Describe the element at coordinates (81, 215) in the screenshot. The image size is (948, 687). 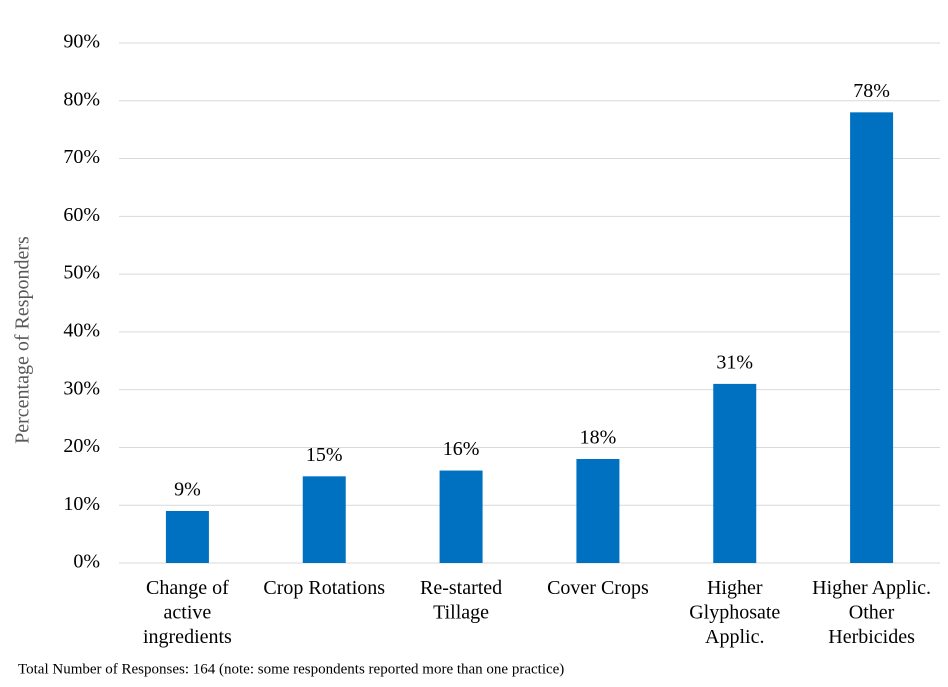
I see `y-tick-label: 60%` at that location.